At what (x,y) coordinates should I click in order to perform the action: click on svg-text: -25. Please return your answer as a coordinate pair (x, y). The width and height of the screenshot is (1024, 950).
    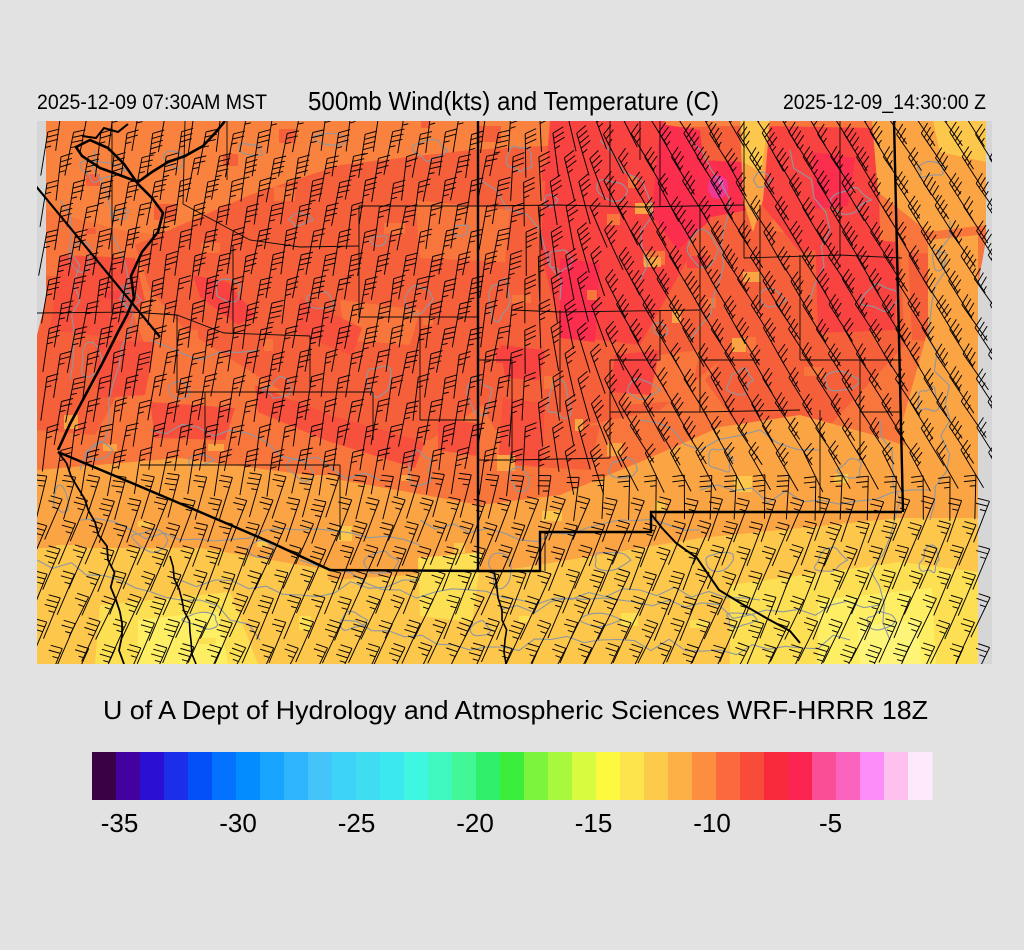
    Looking at the image, I should click on (357, 823).